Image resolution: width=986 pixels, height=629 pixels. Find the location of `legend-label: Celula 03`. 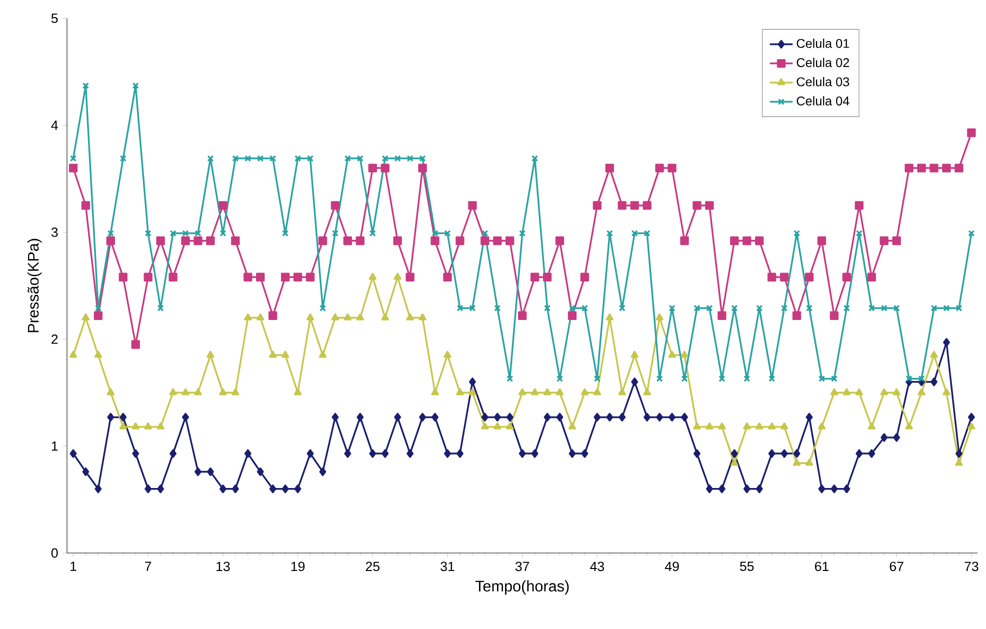

legend-label: Celula 03 is located at coordinates (823, 81).